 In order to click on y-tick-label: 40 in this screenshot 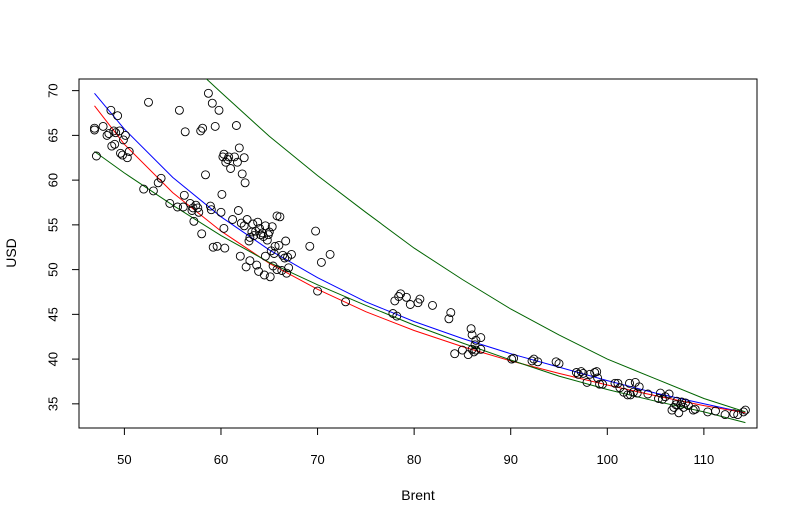, I will do `click(53, 359)`.